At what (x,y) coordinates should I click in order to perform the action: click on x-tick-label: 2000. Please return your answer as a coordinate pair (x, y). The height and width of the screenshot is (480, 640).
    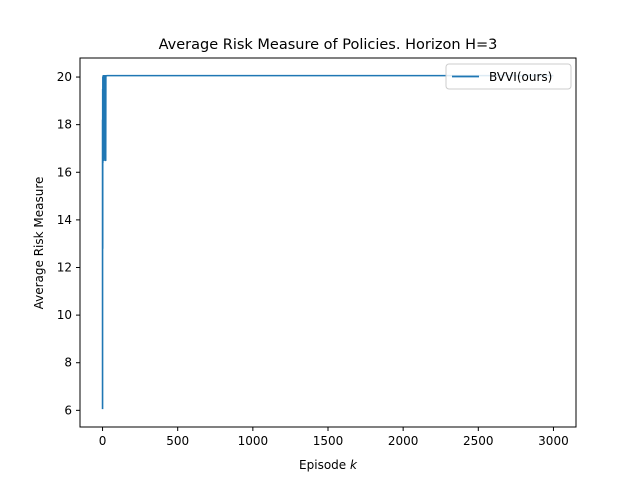
    Looking at the image, I should click on (403, 441).